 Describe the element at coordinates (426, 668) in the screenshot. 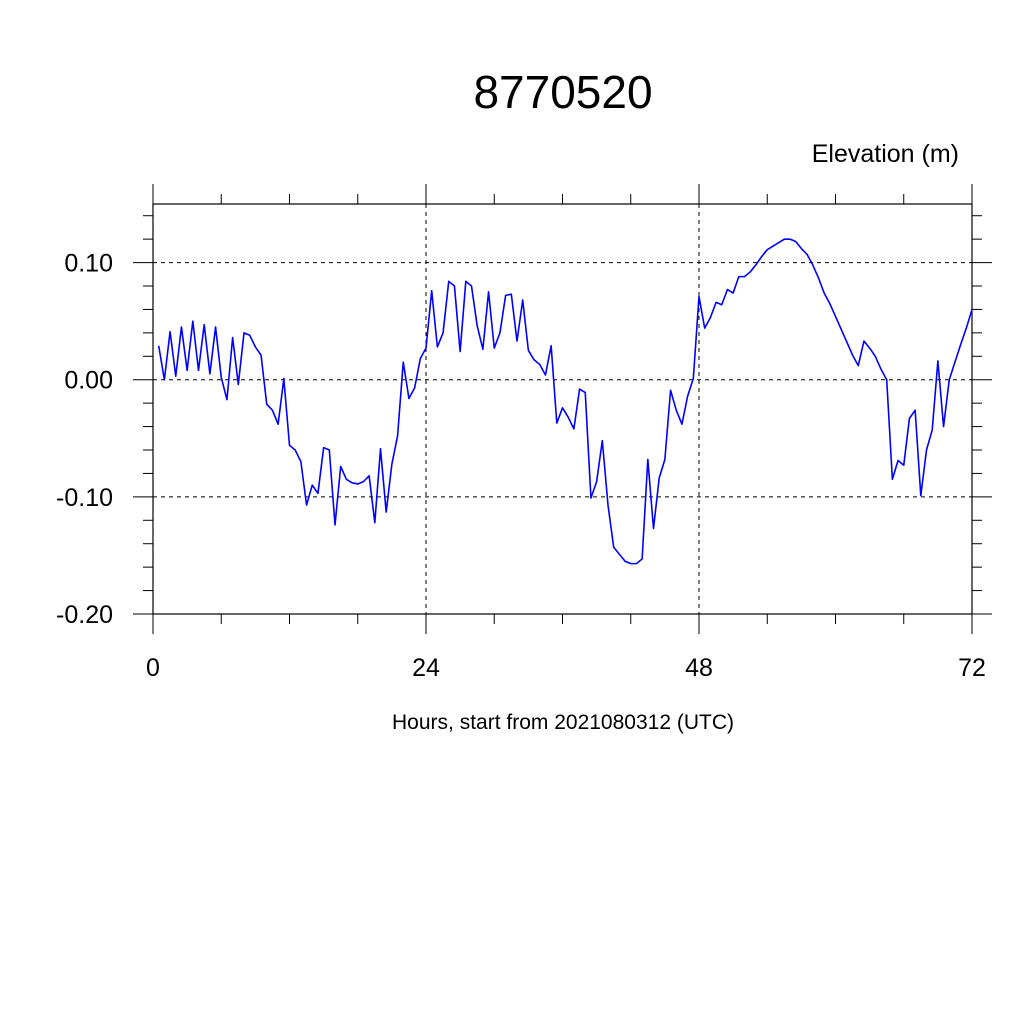

I see `x-tick-label: 24` at that location.